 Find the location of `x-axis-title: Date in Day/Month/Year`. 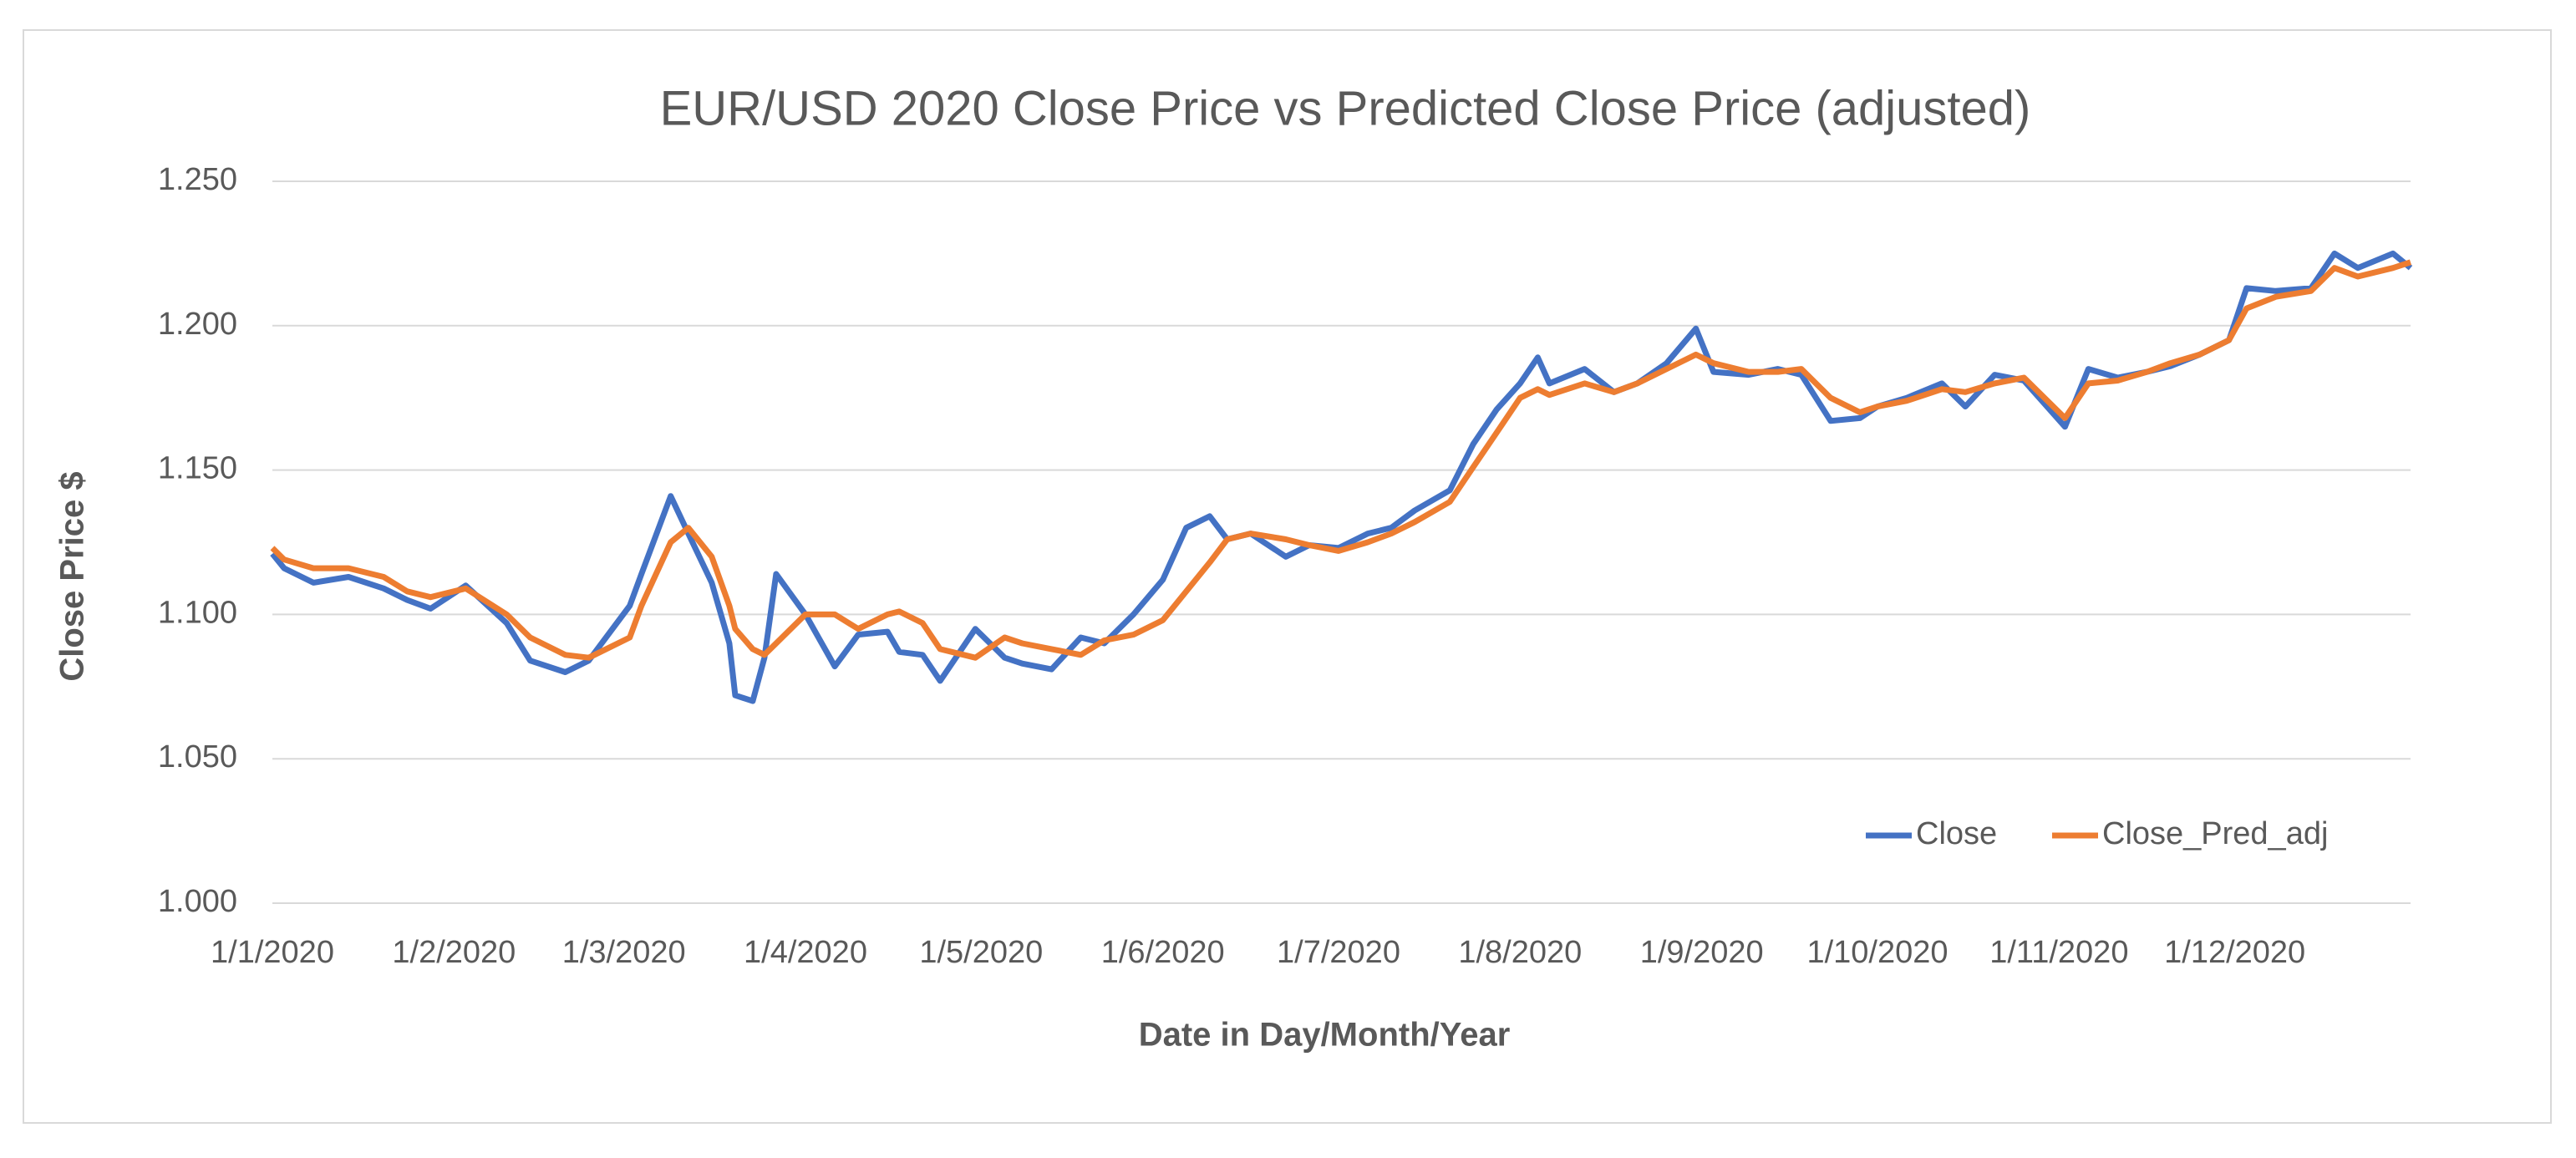

x-axis-title: Date in Day/Month/Year is located at coordinates (1325, 1035).